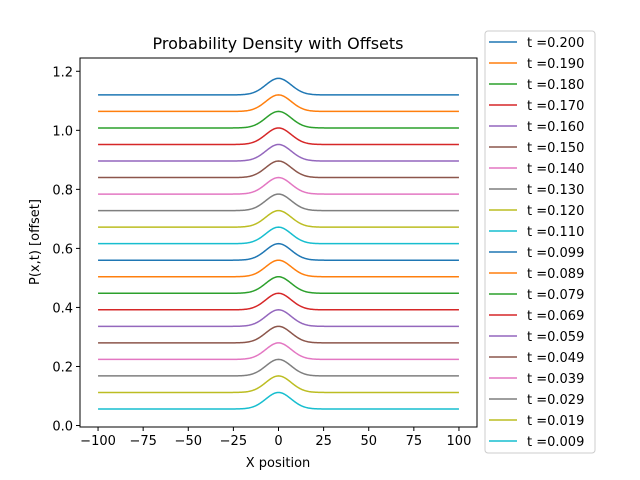 This screenshot has height=480, width=640. Describe the element at coordinates (368, 441) in the screenshot. I see `x-tick-label: 50` at that location.